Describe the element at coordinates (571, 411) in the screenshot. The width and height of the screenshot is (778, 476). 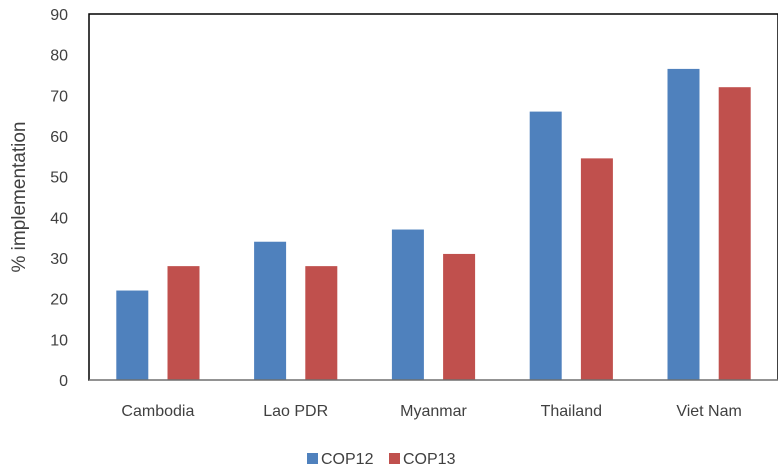
I see `x-tick-label: Thailand` at that location.